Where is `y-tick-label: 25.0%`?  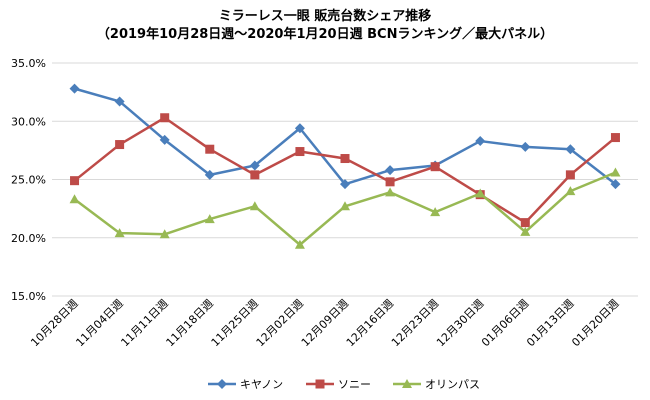 y-tick-label: 25.0% is located at coordinates (28, 180).